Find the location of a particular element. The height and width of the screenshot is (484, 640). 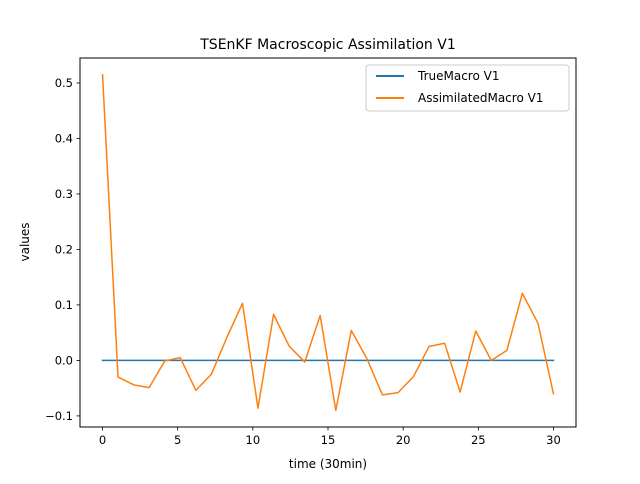

legend-label-truemacro: TrueMacro V1 is located at coordinates (458, 76).